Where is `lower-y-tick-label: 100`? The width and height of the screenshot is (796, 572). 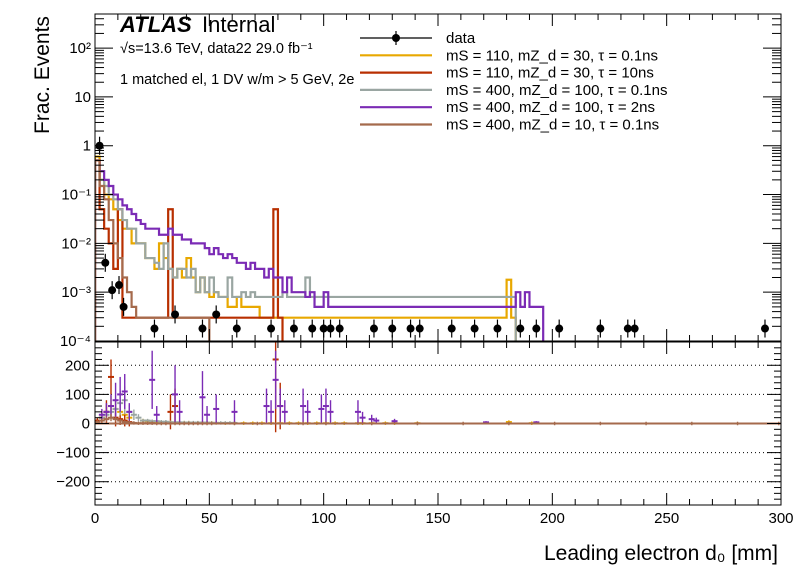 lower-y-tick-label: 100 is located at coordinates (77, 394).